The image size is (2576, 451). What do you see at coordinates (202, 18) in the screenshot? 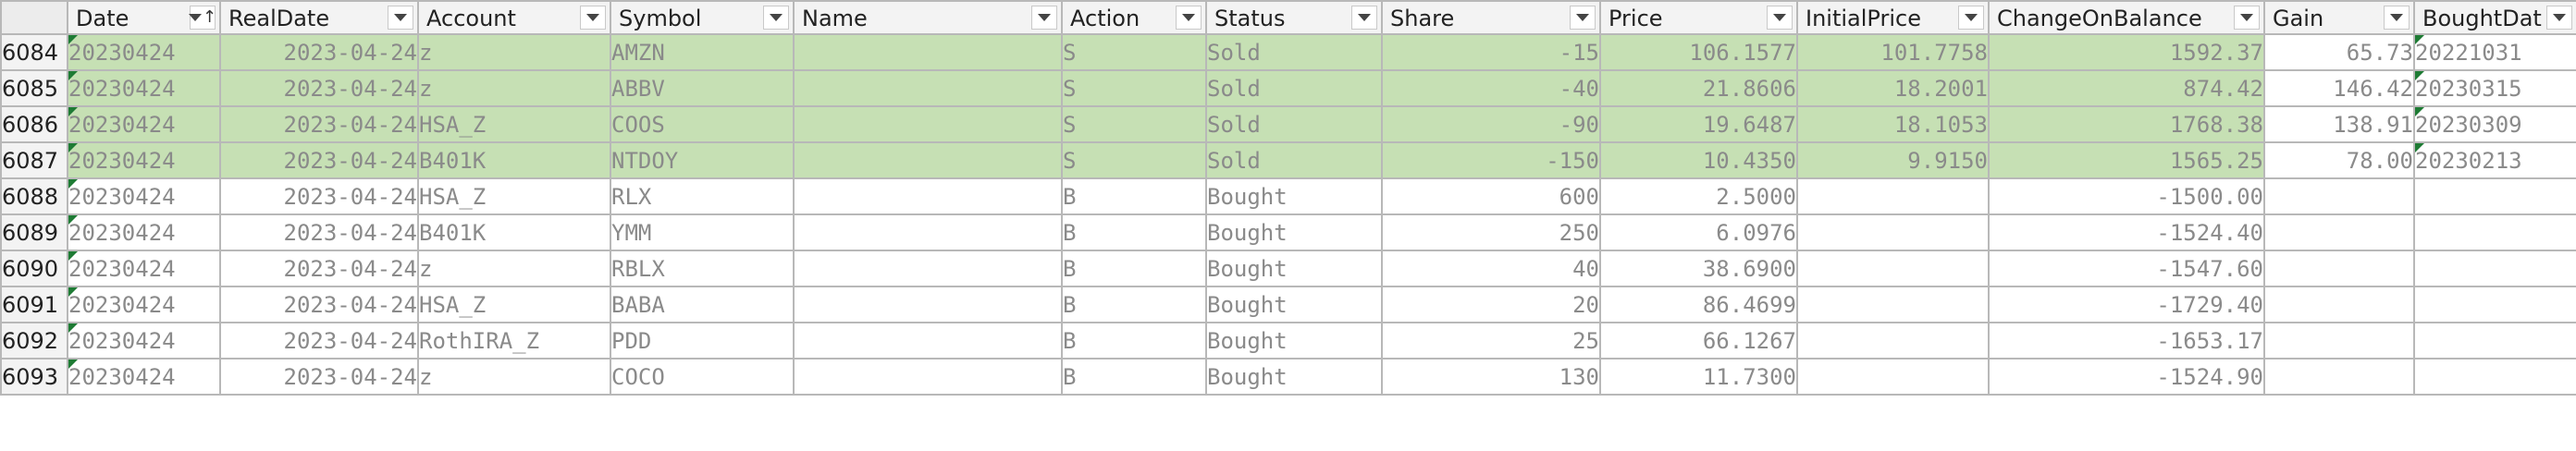
I see `sort-filter-button: ↑` at bounding box center [202, 18].